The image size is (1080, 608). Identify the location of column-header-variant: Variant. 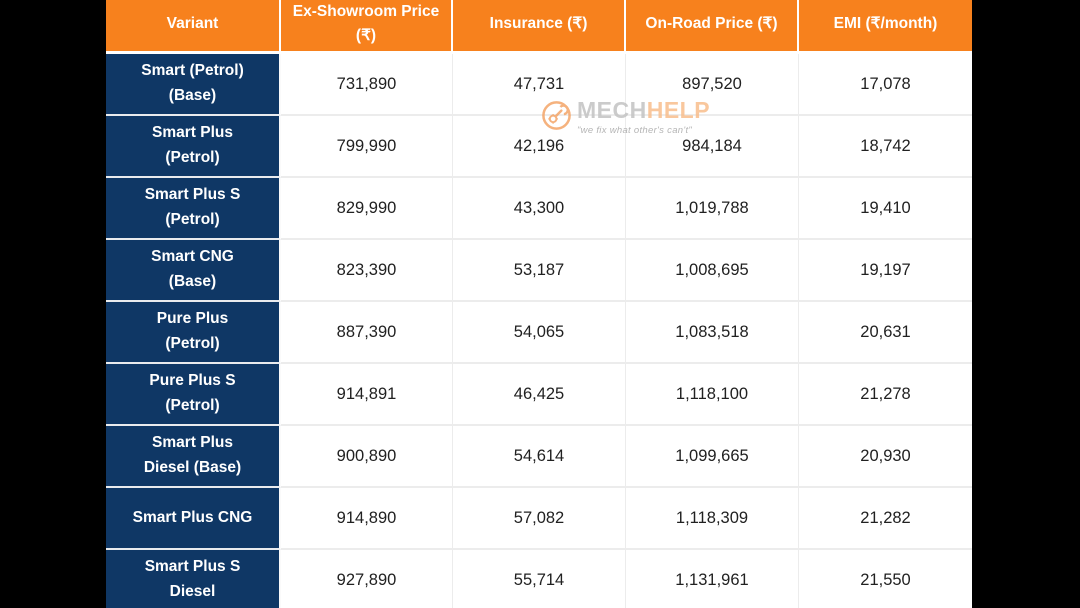
(193, 27).